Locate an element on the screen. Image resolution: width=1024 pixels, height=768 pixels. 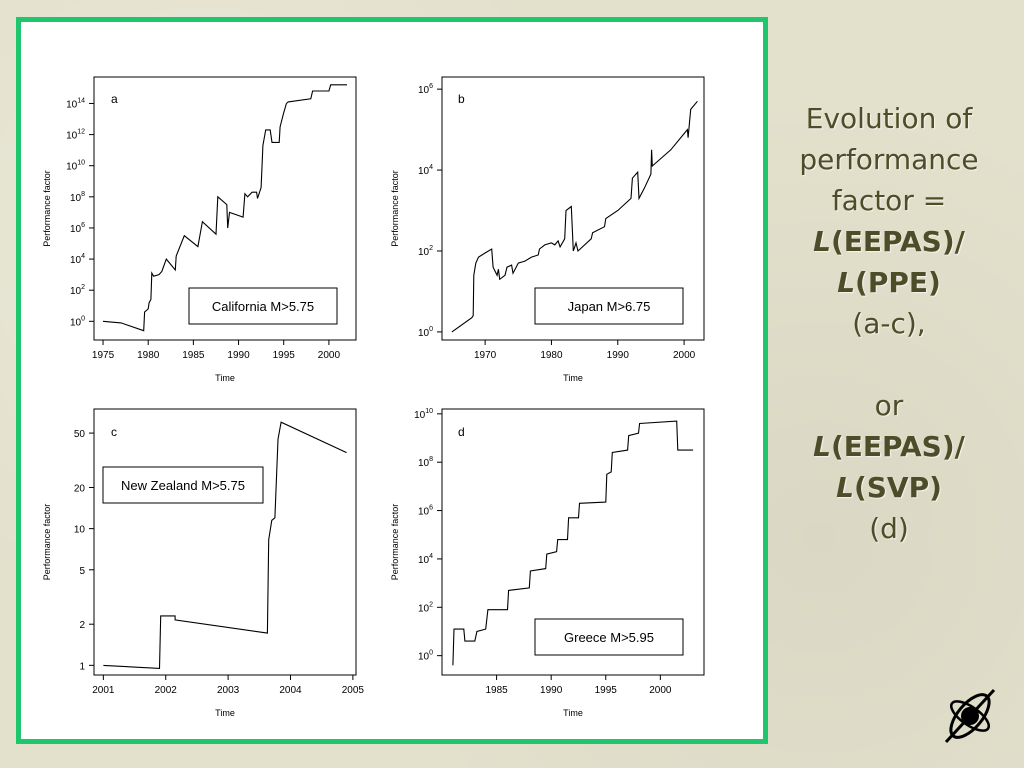
title-line-2: performance is located at coordinates (889, 159).